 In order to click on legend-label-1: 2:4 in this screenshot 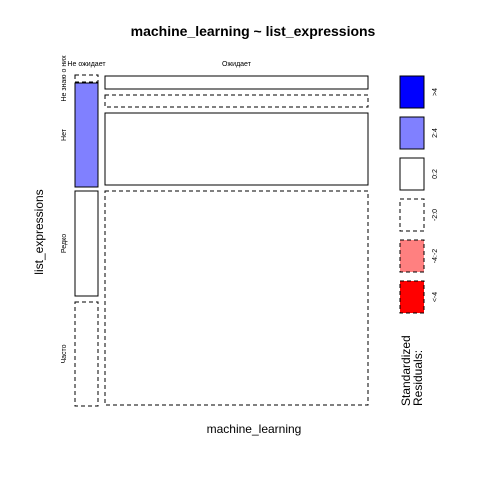, I will do `click(435, 133)`.